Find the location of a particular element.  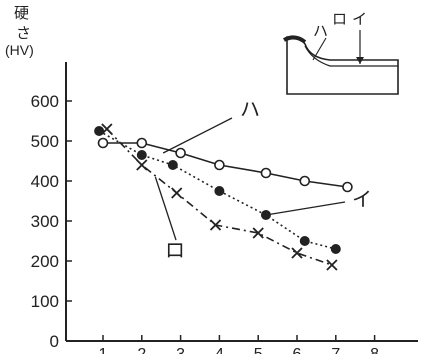

x-tick-label: 5 is located at coordinates (258, 350).